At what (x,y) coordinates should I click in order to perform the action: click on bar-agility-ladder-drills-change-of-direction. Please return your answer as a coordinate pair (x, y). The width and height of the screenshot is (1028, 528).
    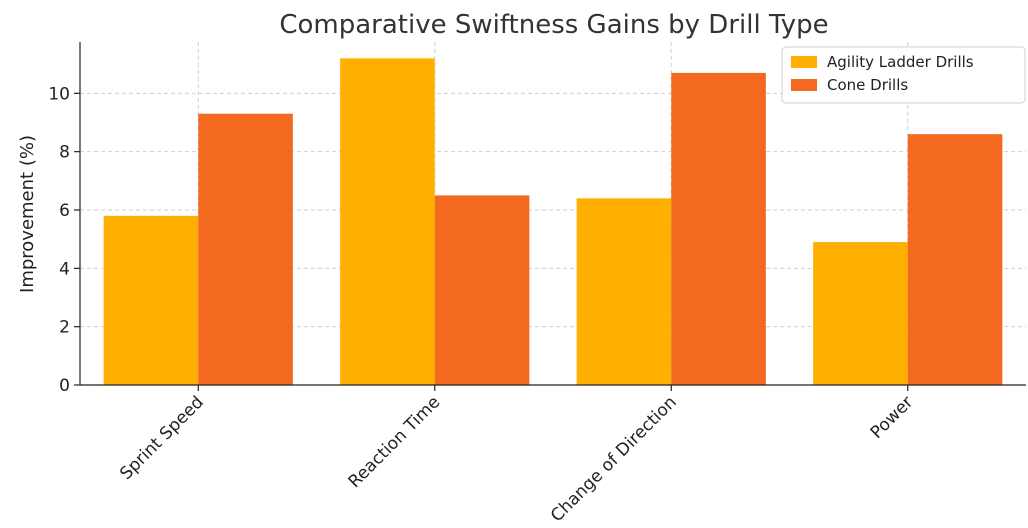
    Looking at the image, I should click on (624, 291).